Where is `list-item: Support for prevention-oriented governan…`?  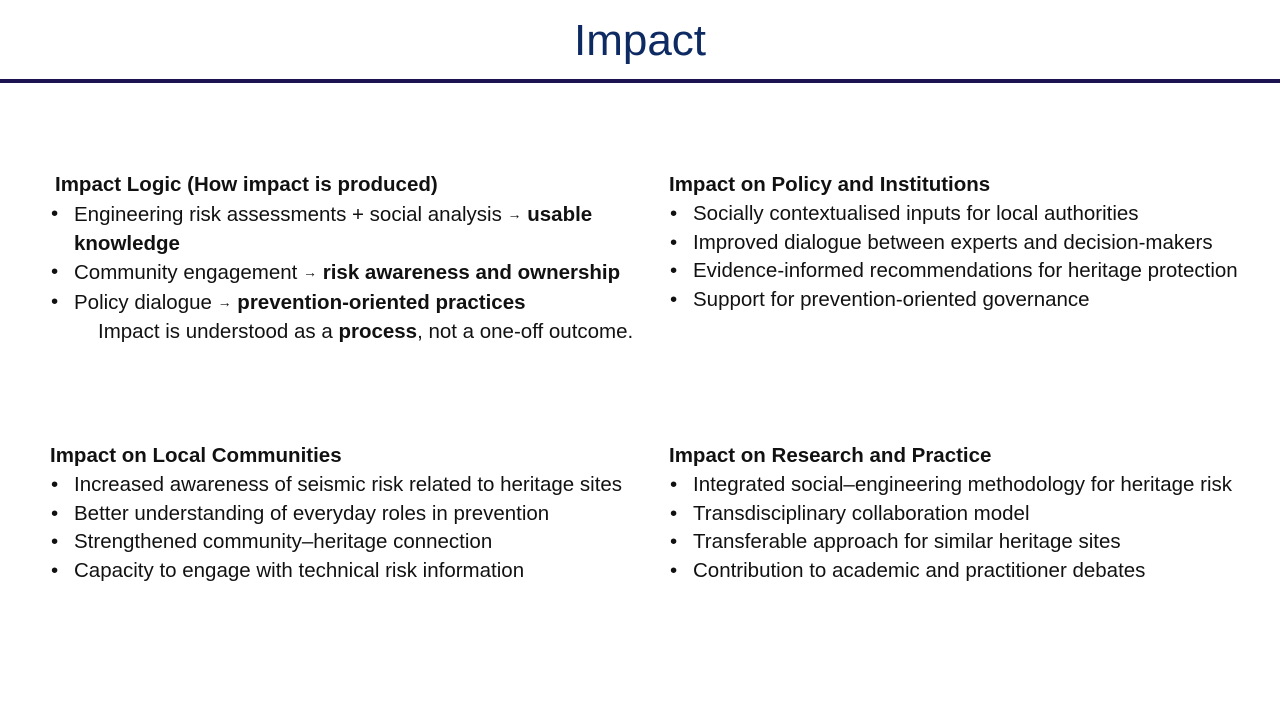 list-item: Support for prevention-oriented governan… is located at coordinates (969, 300).